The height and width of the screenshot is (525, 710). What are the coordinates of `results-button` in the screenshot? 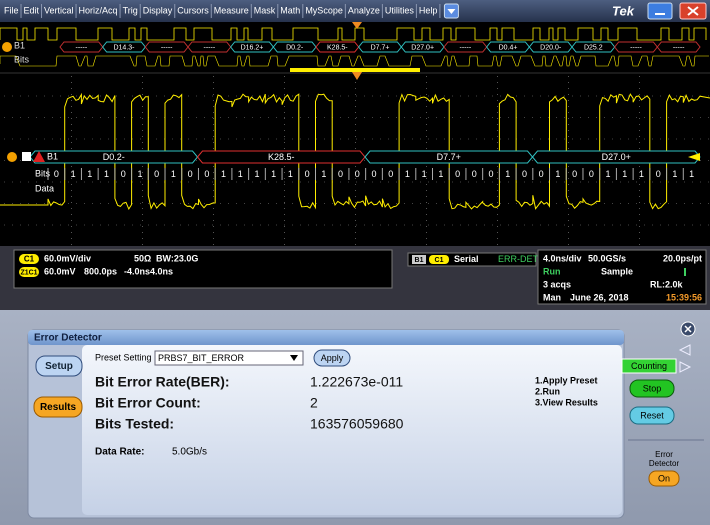 It's located at (58, 407).